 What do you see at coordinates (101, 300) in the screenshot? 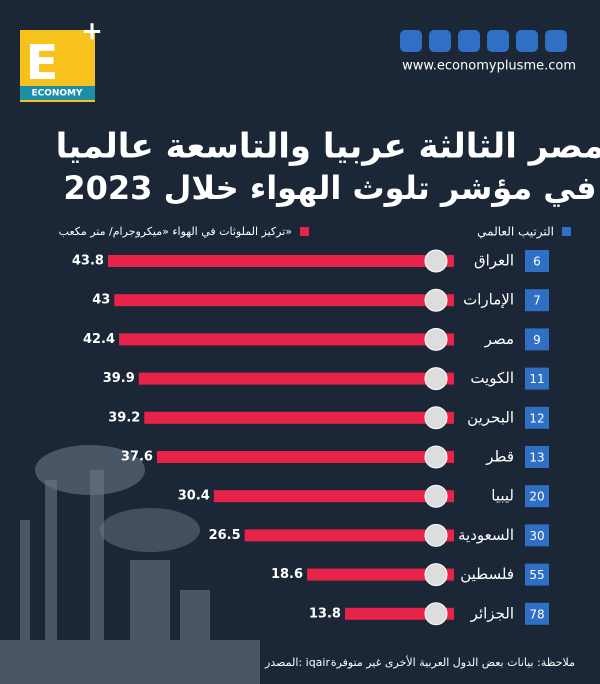
I see `value-label: 43` at bounding box center [101, 300].